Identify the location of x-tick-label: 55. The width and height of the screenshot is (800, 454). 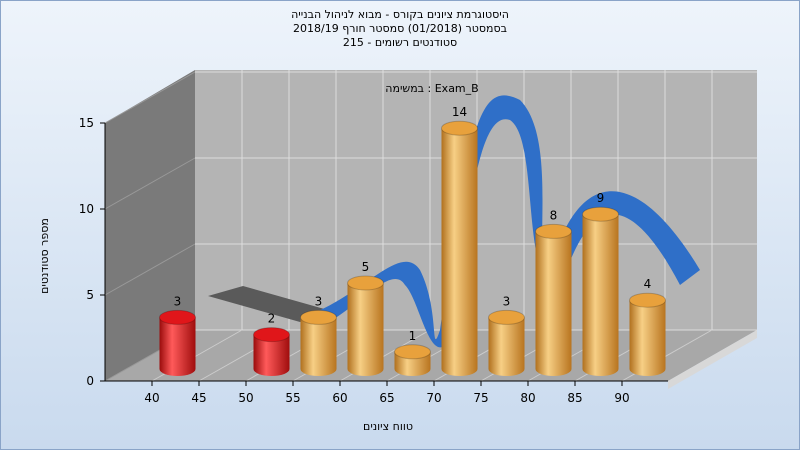
(292, 398).